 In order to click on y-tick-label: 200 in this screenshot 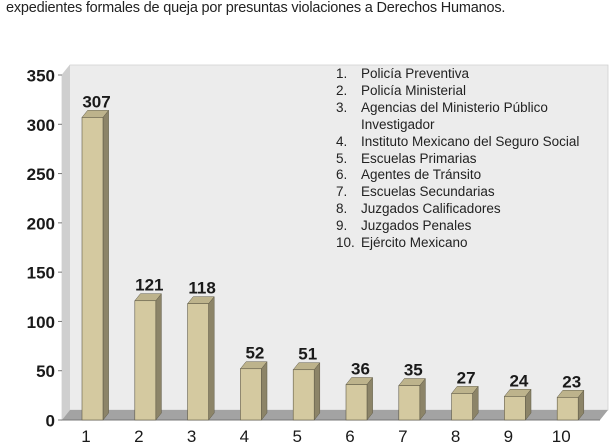, I will do `click(41, 223)`.